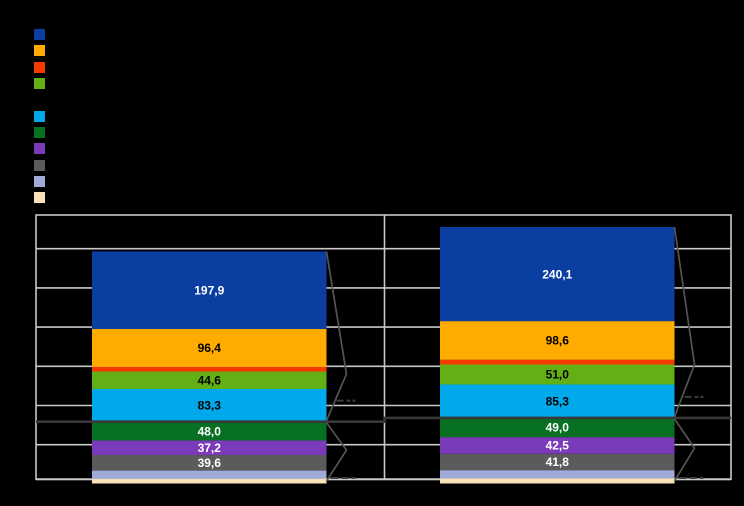  I want to click on bar-segment-value-label: 42,5, so click(558, 446).